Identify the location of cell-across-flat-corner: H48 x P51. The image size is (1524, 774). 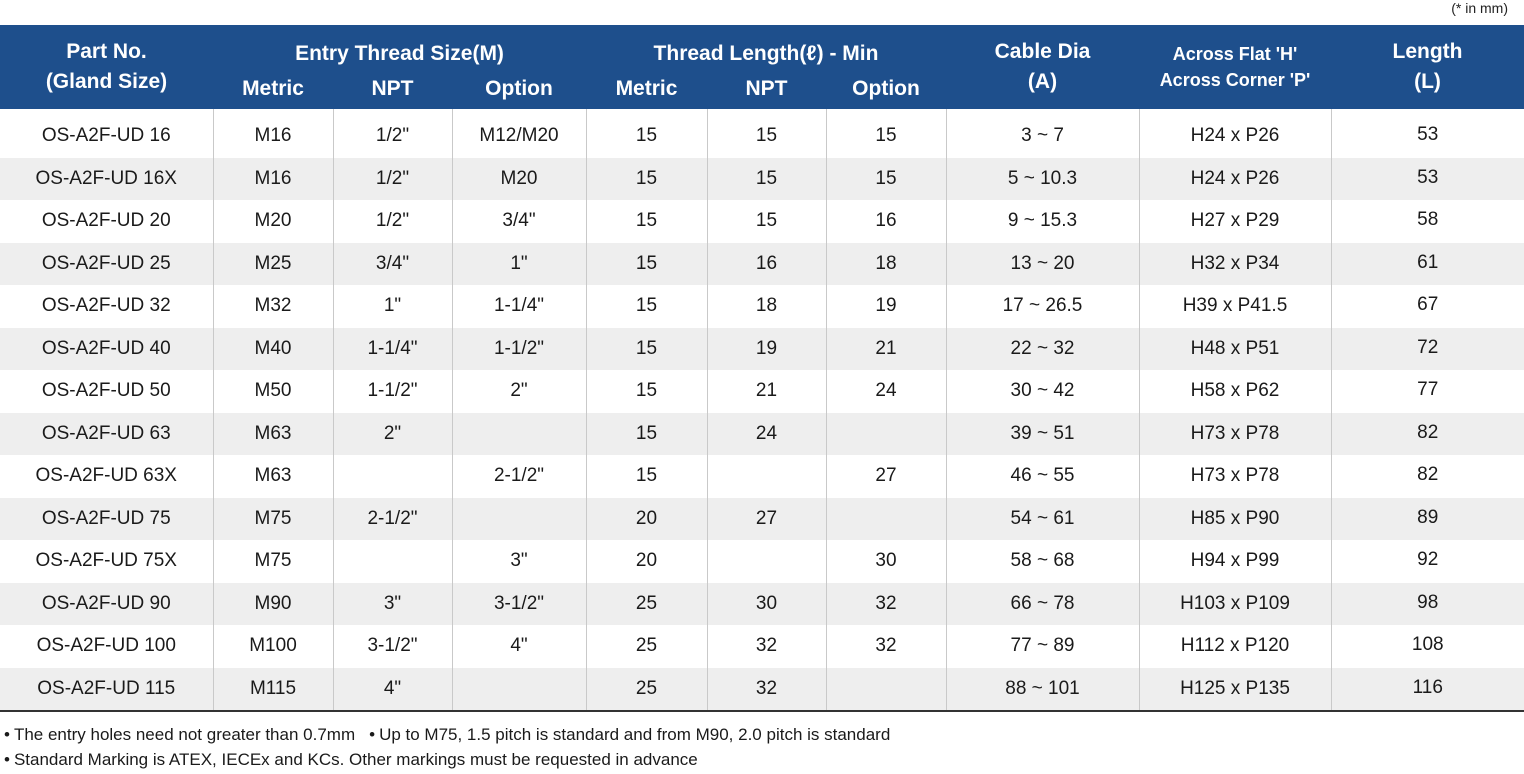
(1235, 348).